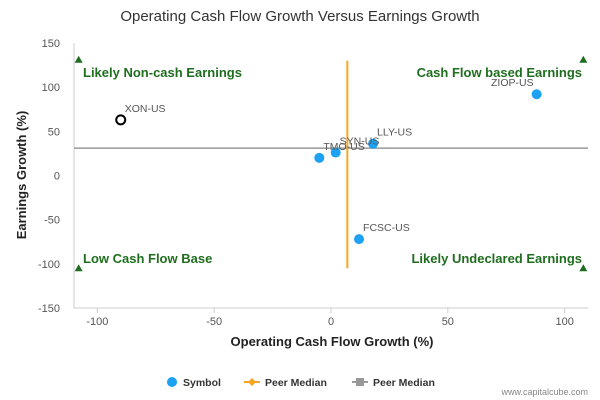 The width and height of the screenshot is (600, 400). I want to click on y-tick-label: 150, so click(51, 44).